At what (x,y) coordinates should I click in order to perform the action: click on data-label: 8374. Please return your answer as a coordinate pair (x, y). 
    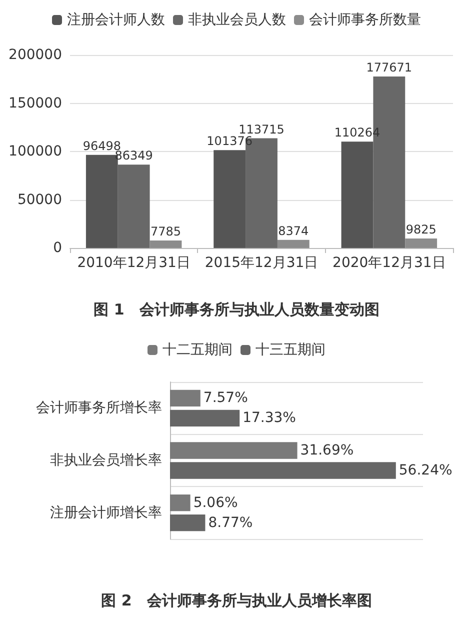
    Looking at the image, I should click on (293, 231).